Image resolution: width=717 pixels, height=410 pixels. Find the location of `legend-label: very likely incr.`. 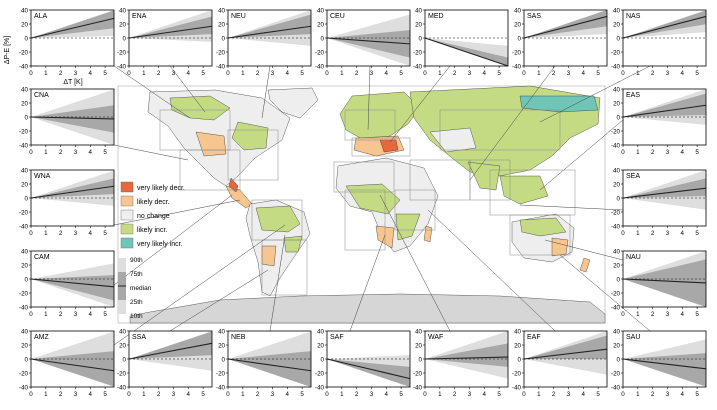

legend-label: very likely incr. is located at coordinates (160, 244).